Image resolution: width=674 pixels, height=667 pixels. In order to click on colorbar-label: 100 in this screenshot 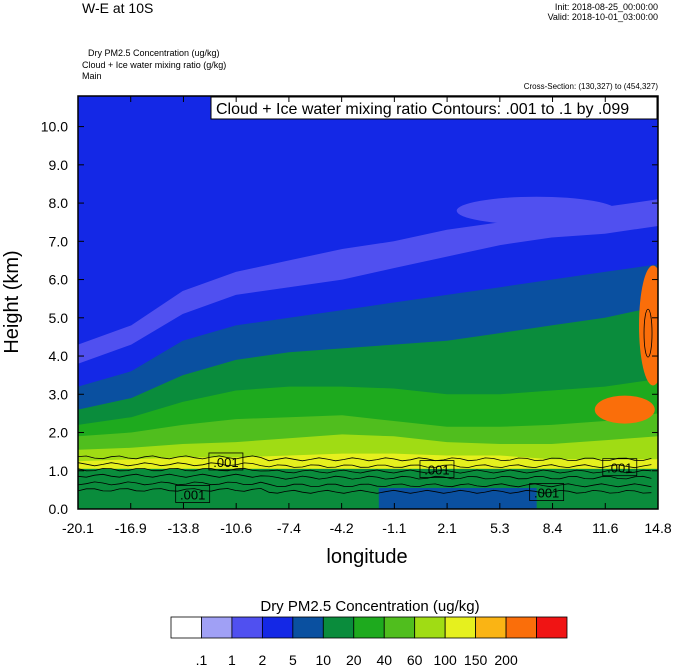, I will do `click(445, 659)`.